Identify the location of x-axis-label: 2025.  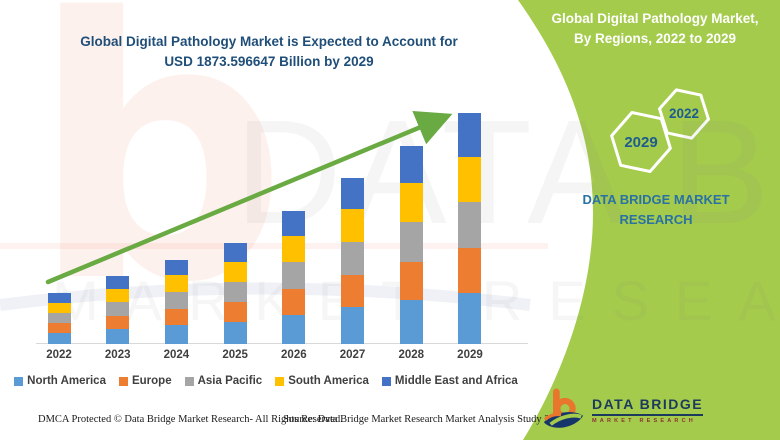
(235, 355).